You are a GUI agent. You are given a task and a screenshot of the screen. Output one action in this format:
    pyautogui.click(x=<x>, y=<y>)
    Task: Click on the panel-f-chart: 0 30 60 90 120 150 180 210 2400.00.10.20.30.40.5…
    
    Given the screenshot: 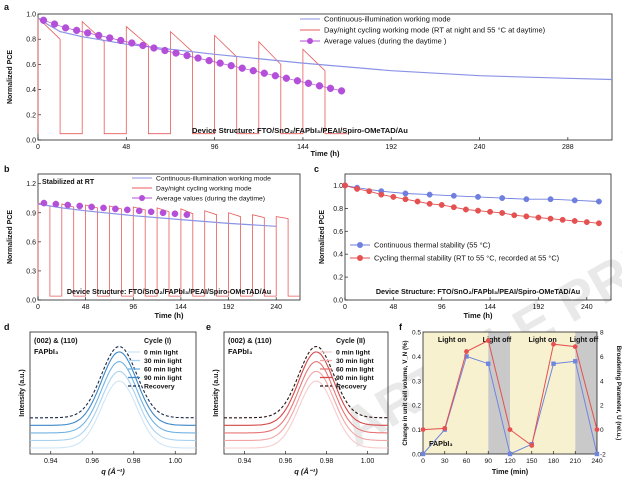 What is the action you would take?
    pyautogui.click(x=512, y=403)
    